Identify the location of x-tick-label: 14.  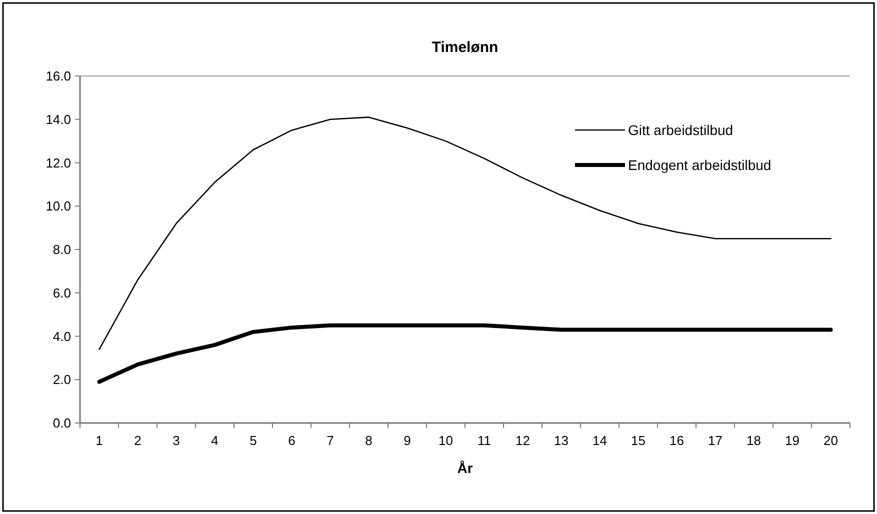
(599, 440).